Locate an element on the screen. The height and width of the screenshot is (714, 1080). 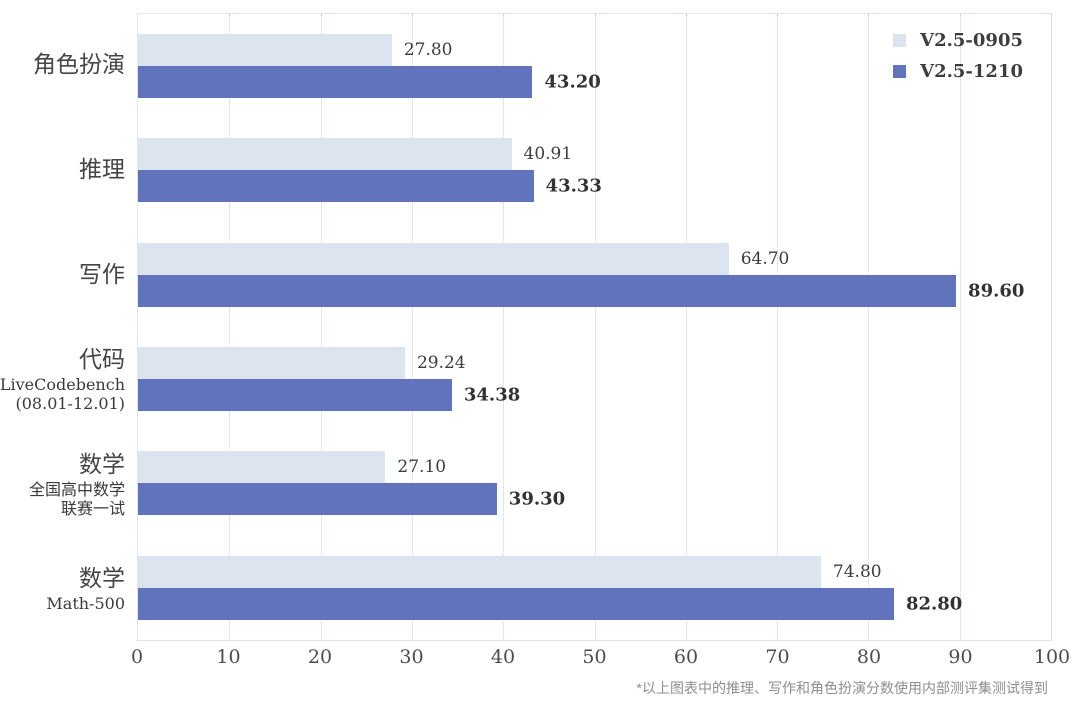
category-label-group--: 代码 LiveCodebench (08.01-12.01) is located at coordinates (62, 379).